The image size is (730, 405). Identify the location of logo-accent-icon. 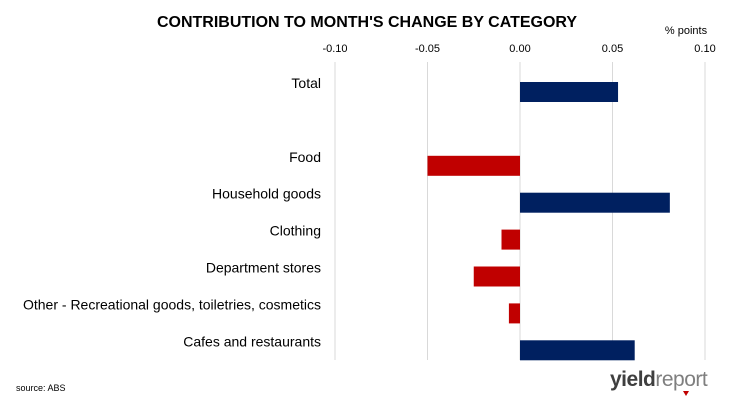
(686, 393).